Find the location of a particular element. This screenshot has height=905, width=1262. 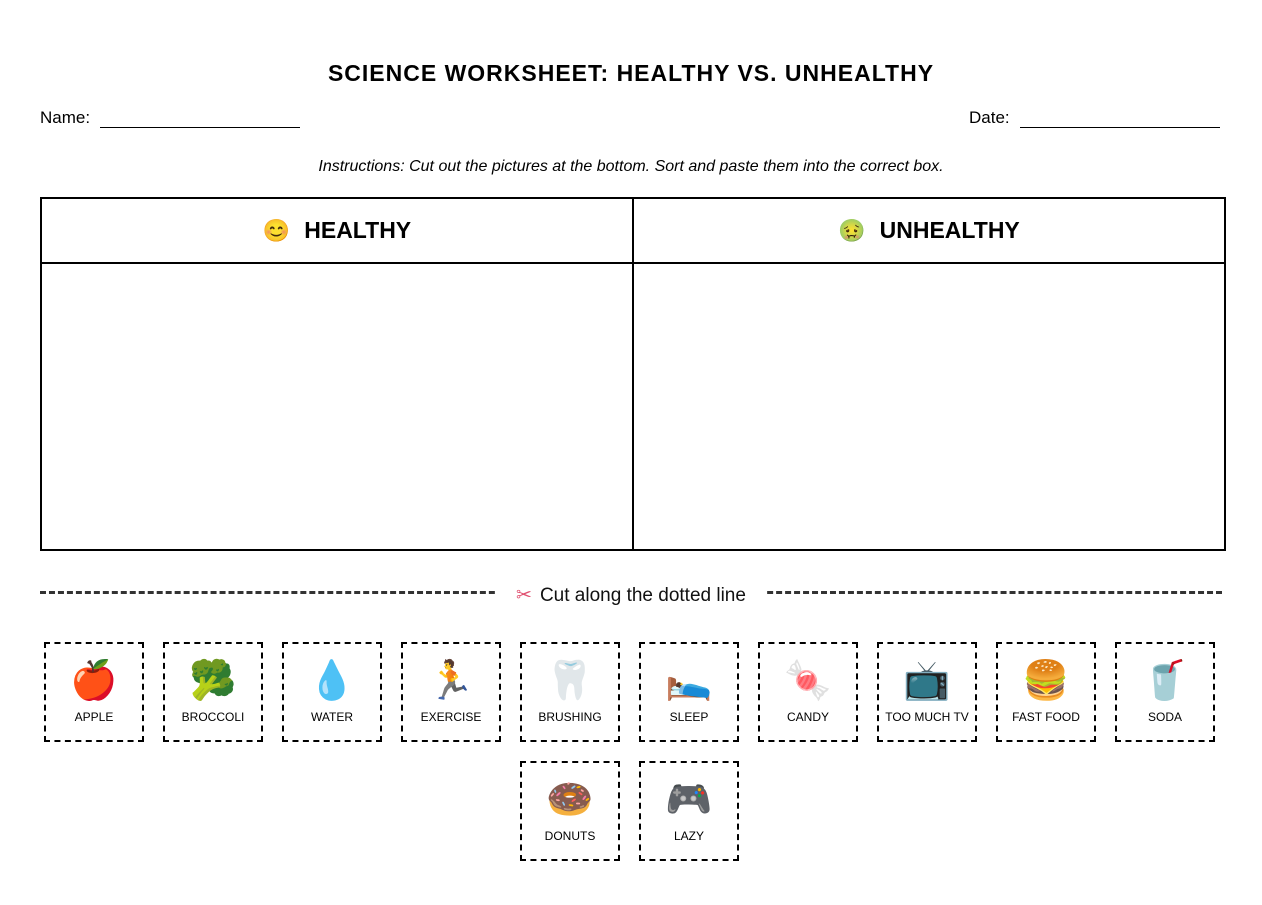

card-label: DONUTS is located at coordinates (570, 836).